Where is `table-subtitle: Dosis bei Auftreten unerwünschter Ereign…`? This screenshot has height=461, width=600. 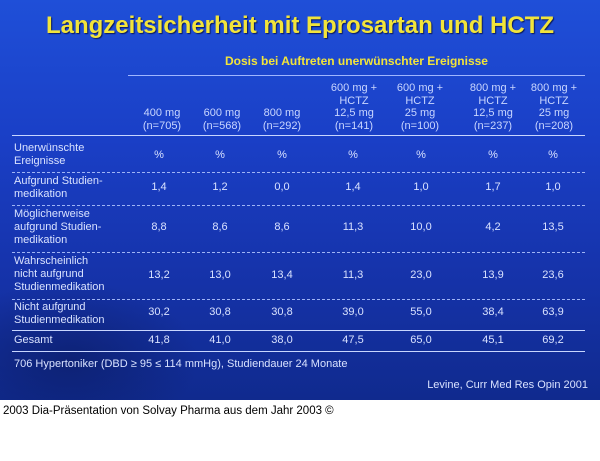
table-subtitle: Dosis bei Auftreten unerwünschter Ereign… is located at coordinates (356, 61).